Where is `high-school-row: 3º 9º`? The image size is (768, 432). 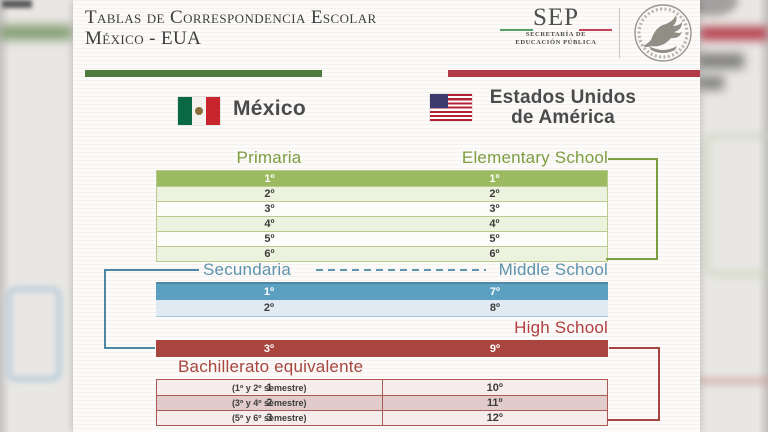
high-school-row: 3º 9º is located at coordinates (382, 348).